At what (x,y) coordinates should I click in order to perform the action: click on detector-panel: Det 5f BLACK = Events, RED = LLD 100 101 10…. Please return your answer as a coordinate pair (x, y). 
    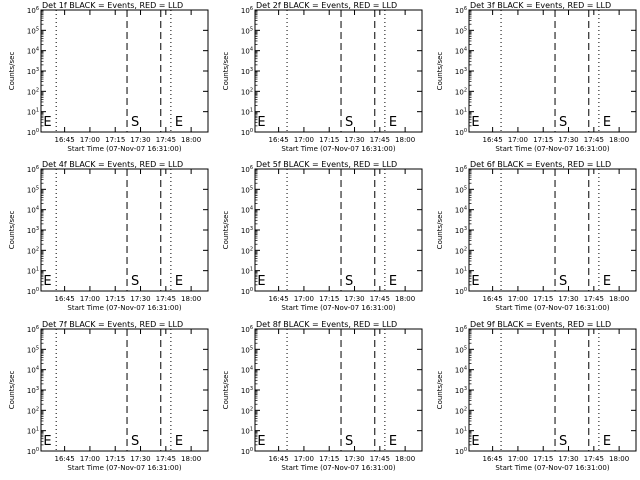
    Looking at the image, I should click on (322, 236).